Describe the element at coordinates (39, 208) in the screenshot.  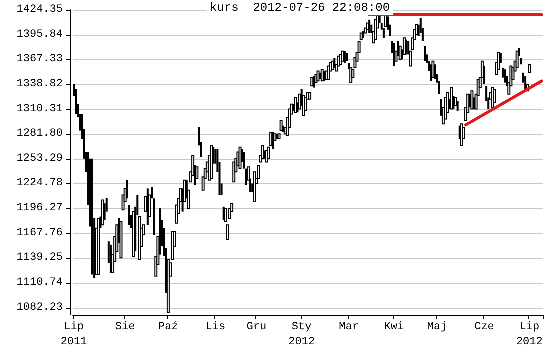
I see `y-tick-label: 1196.27` at that location.